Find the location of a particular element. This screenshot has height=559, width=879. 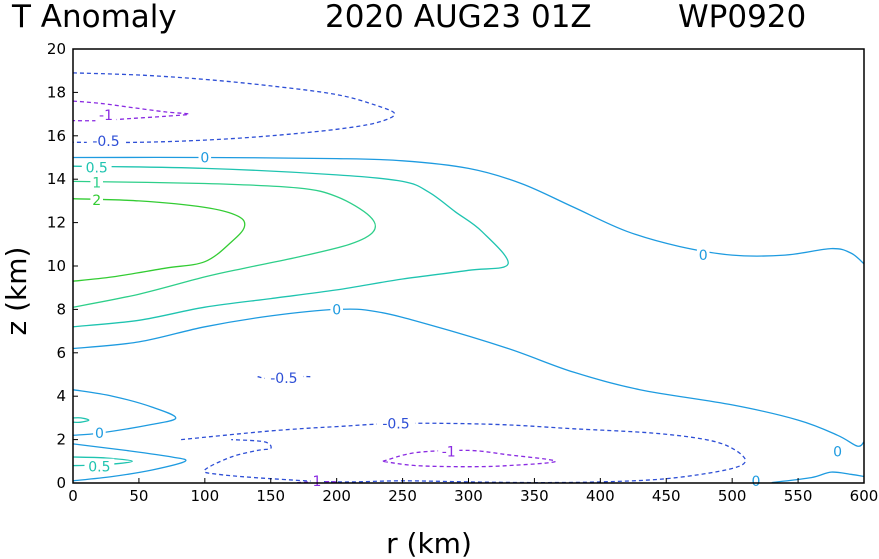

contour-label-5: 2 is located at coordinates (96, 201).